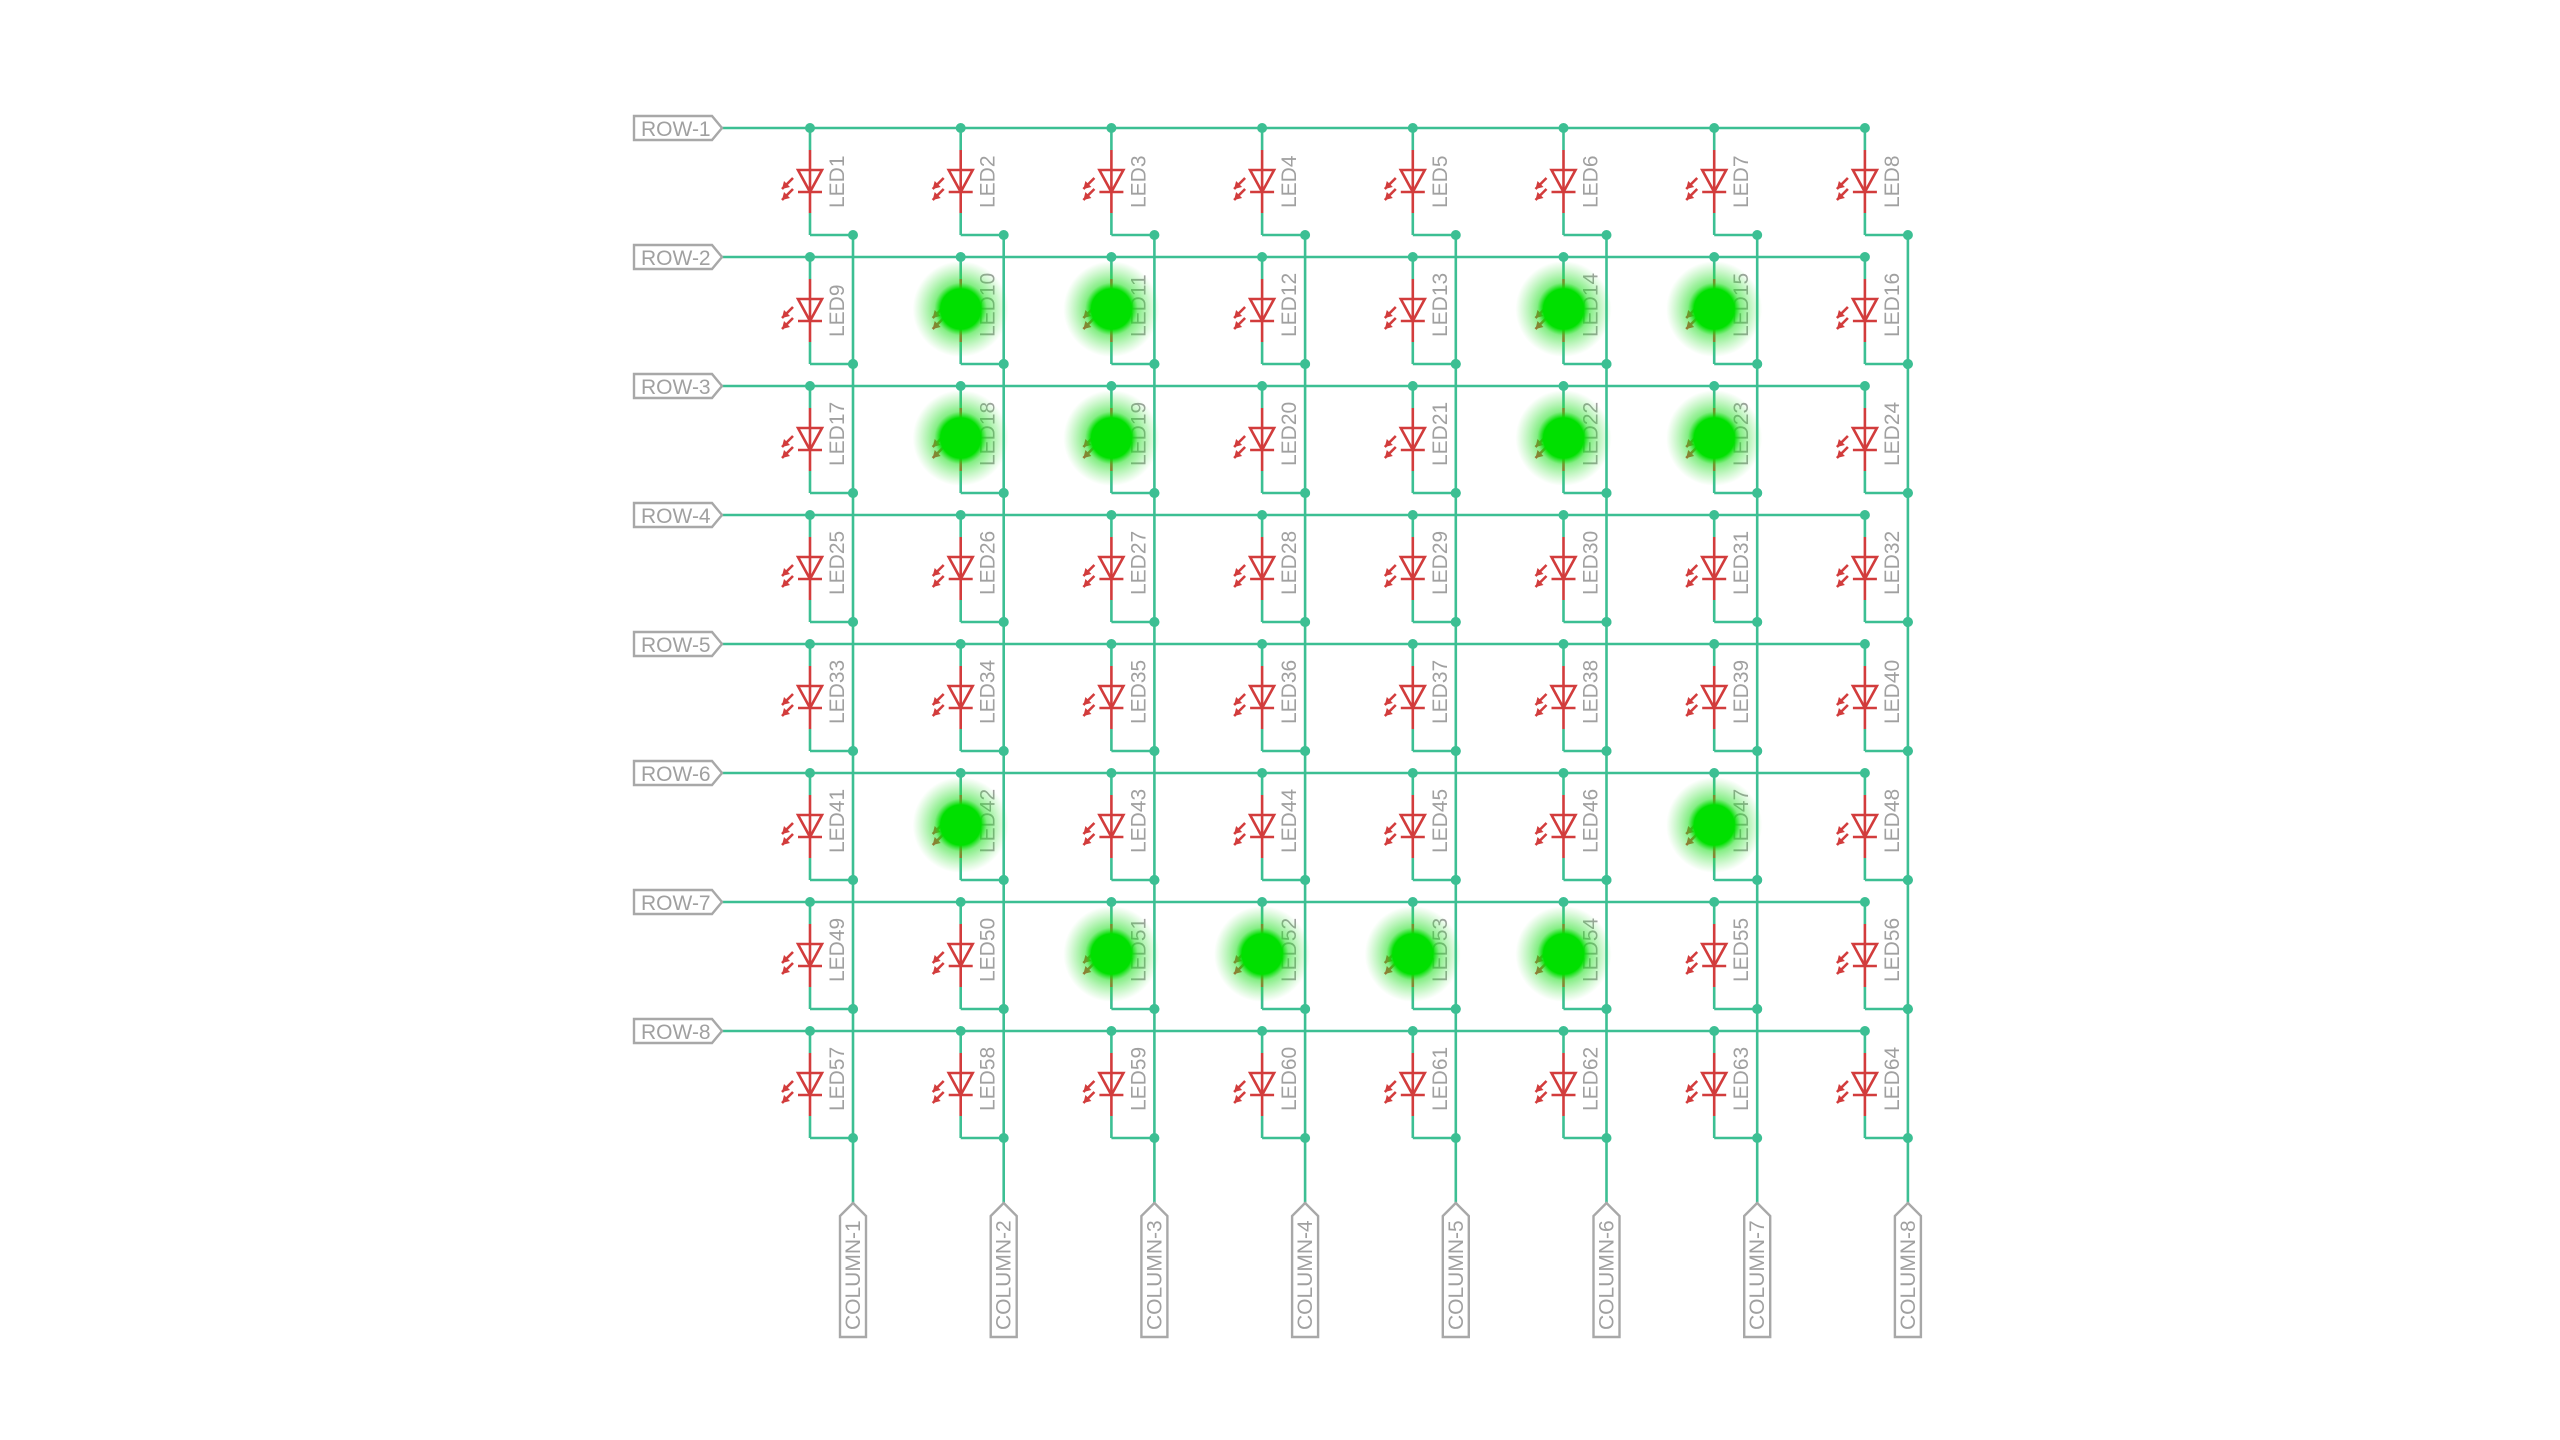  I want to click on led-31: LED31, so click(1719, 565).